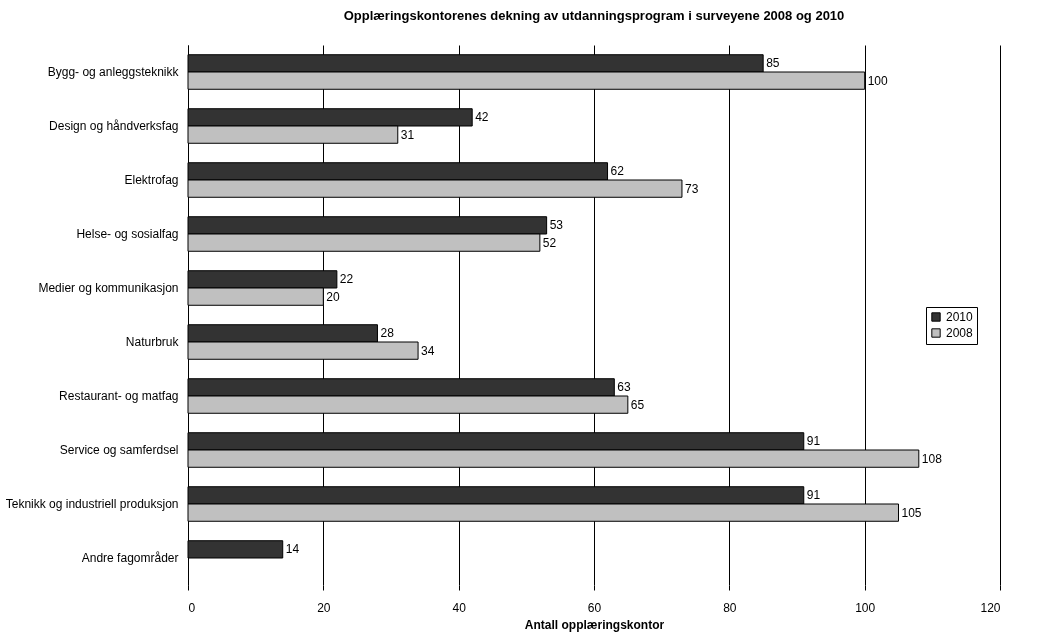 The width and height of the screenshot is (1063, 638). I want to click on x-tick-label: 80, so click(730, 607).